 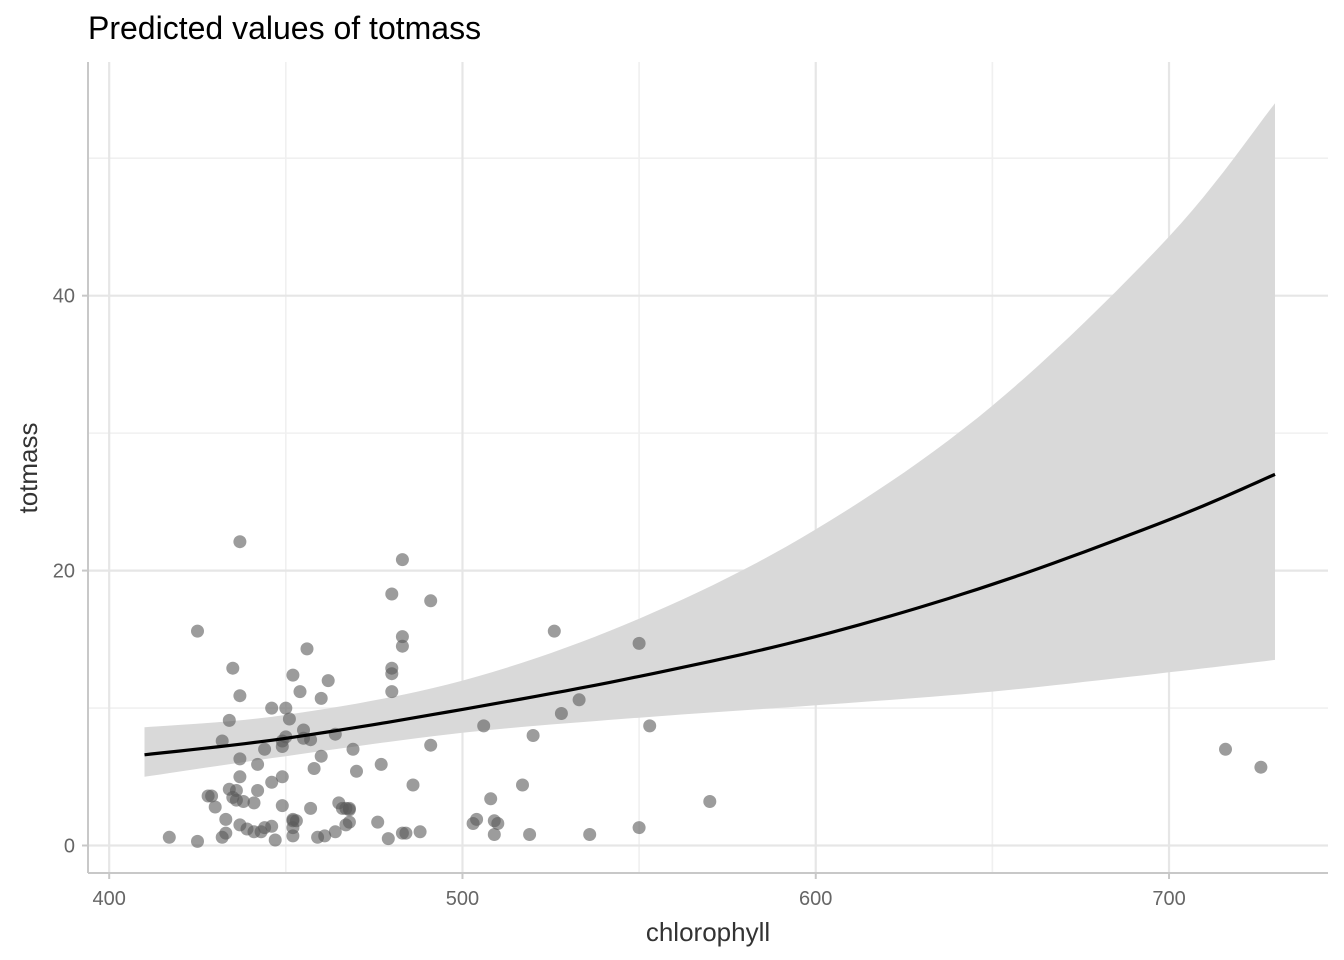 What do you see at coordinates (64, 297) in the screenshot?
I see `y-tick-label: 40` at bounding box center [64, 297].